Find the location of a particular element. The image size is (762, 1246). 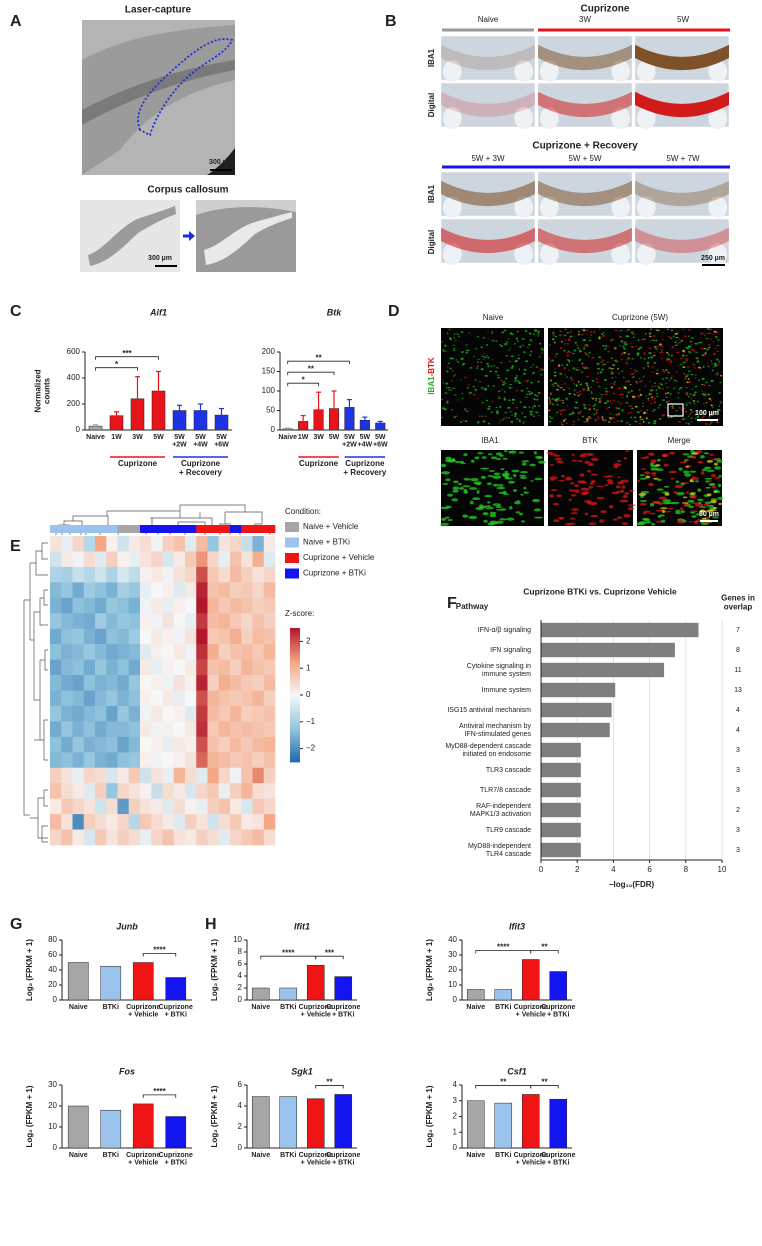

panel-letter: H is located at coordinates (211, 924).